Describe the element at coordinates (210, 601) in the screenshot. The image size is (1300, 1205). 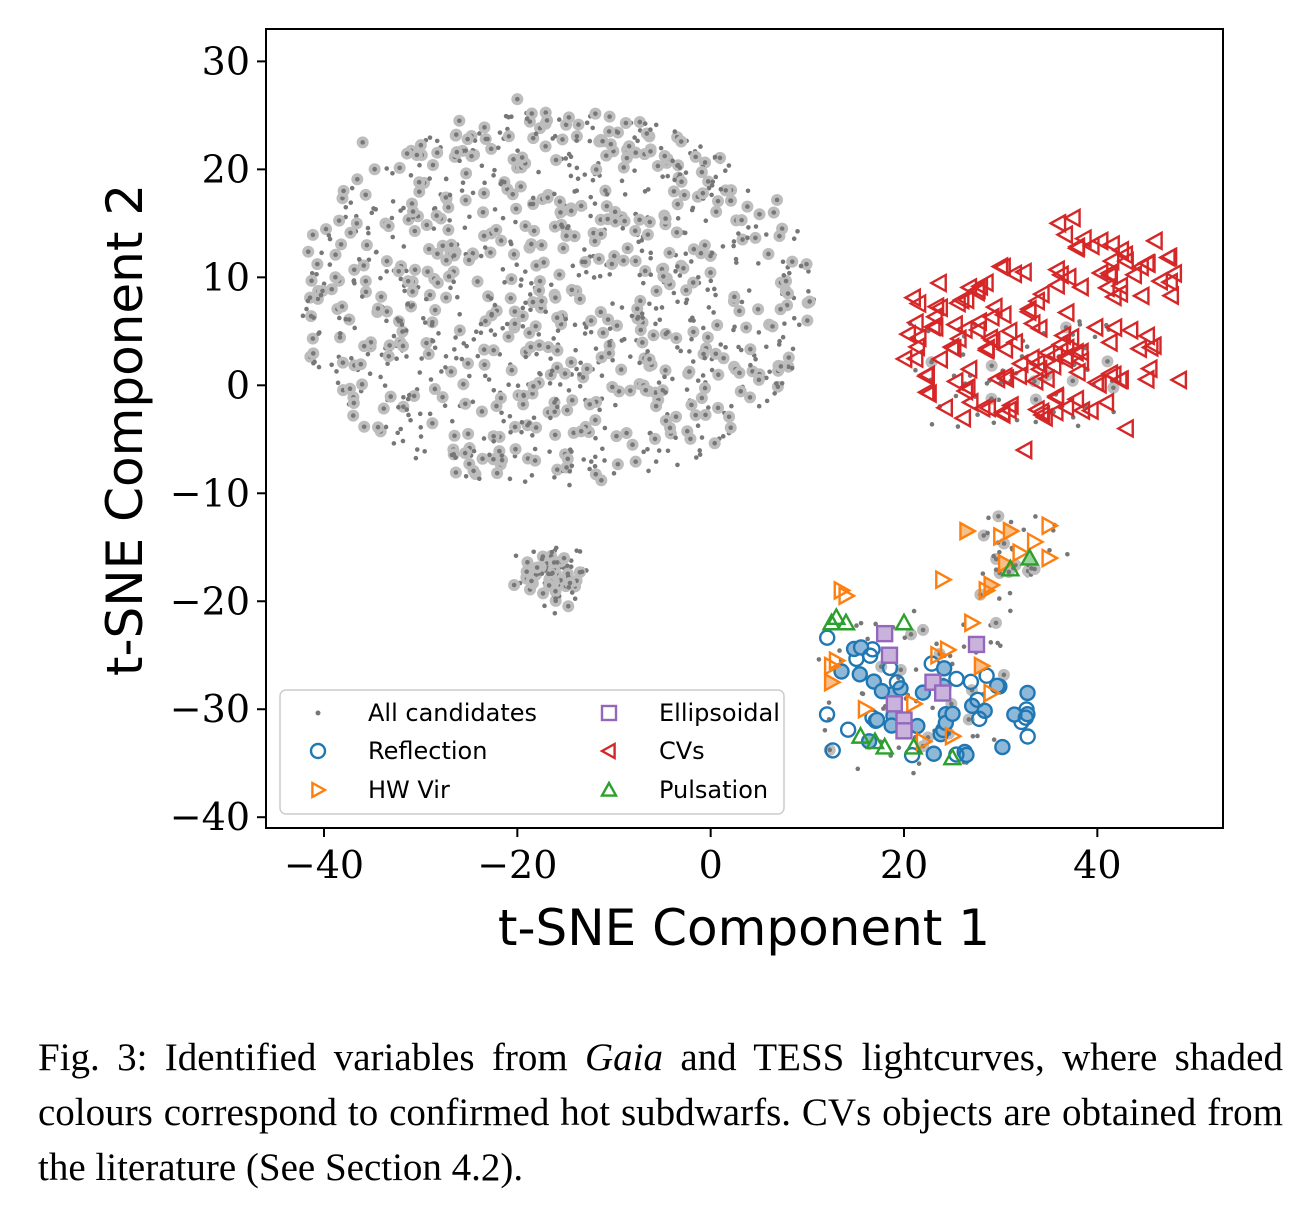
I see `y-tick-label: −20` at that location.